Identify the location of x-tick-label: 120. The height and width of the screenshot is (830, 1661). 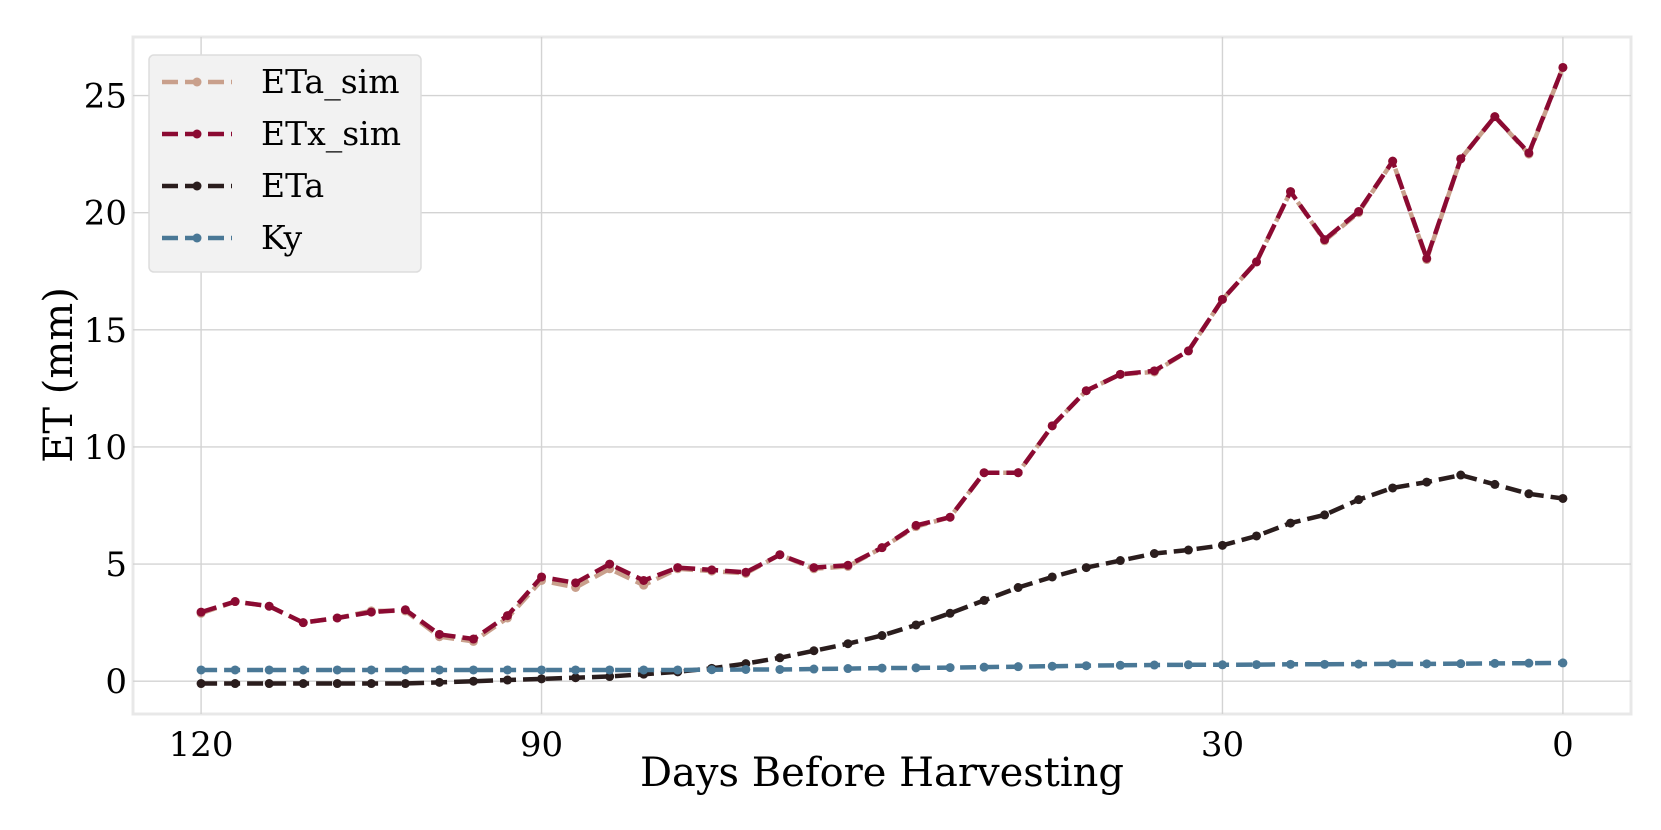
(201, 745).